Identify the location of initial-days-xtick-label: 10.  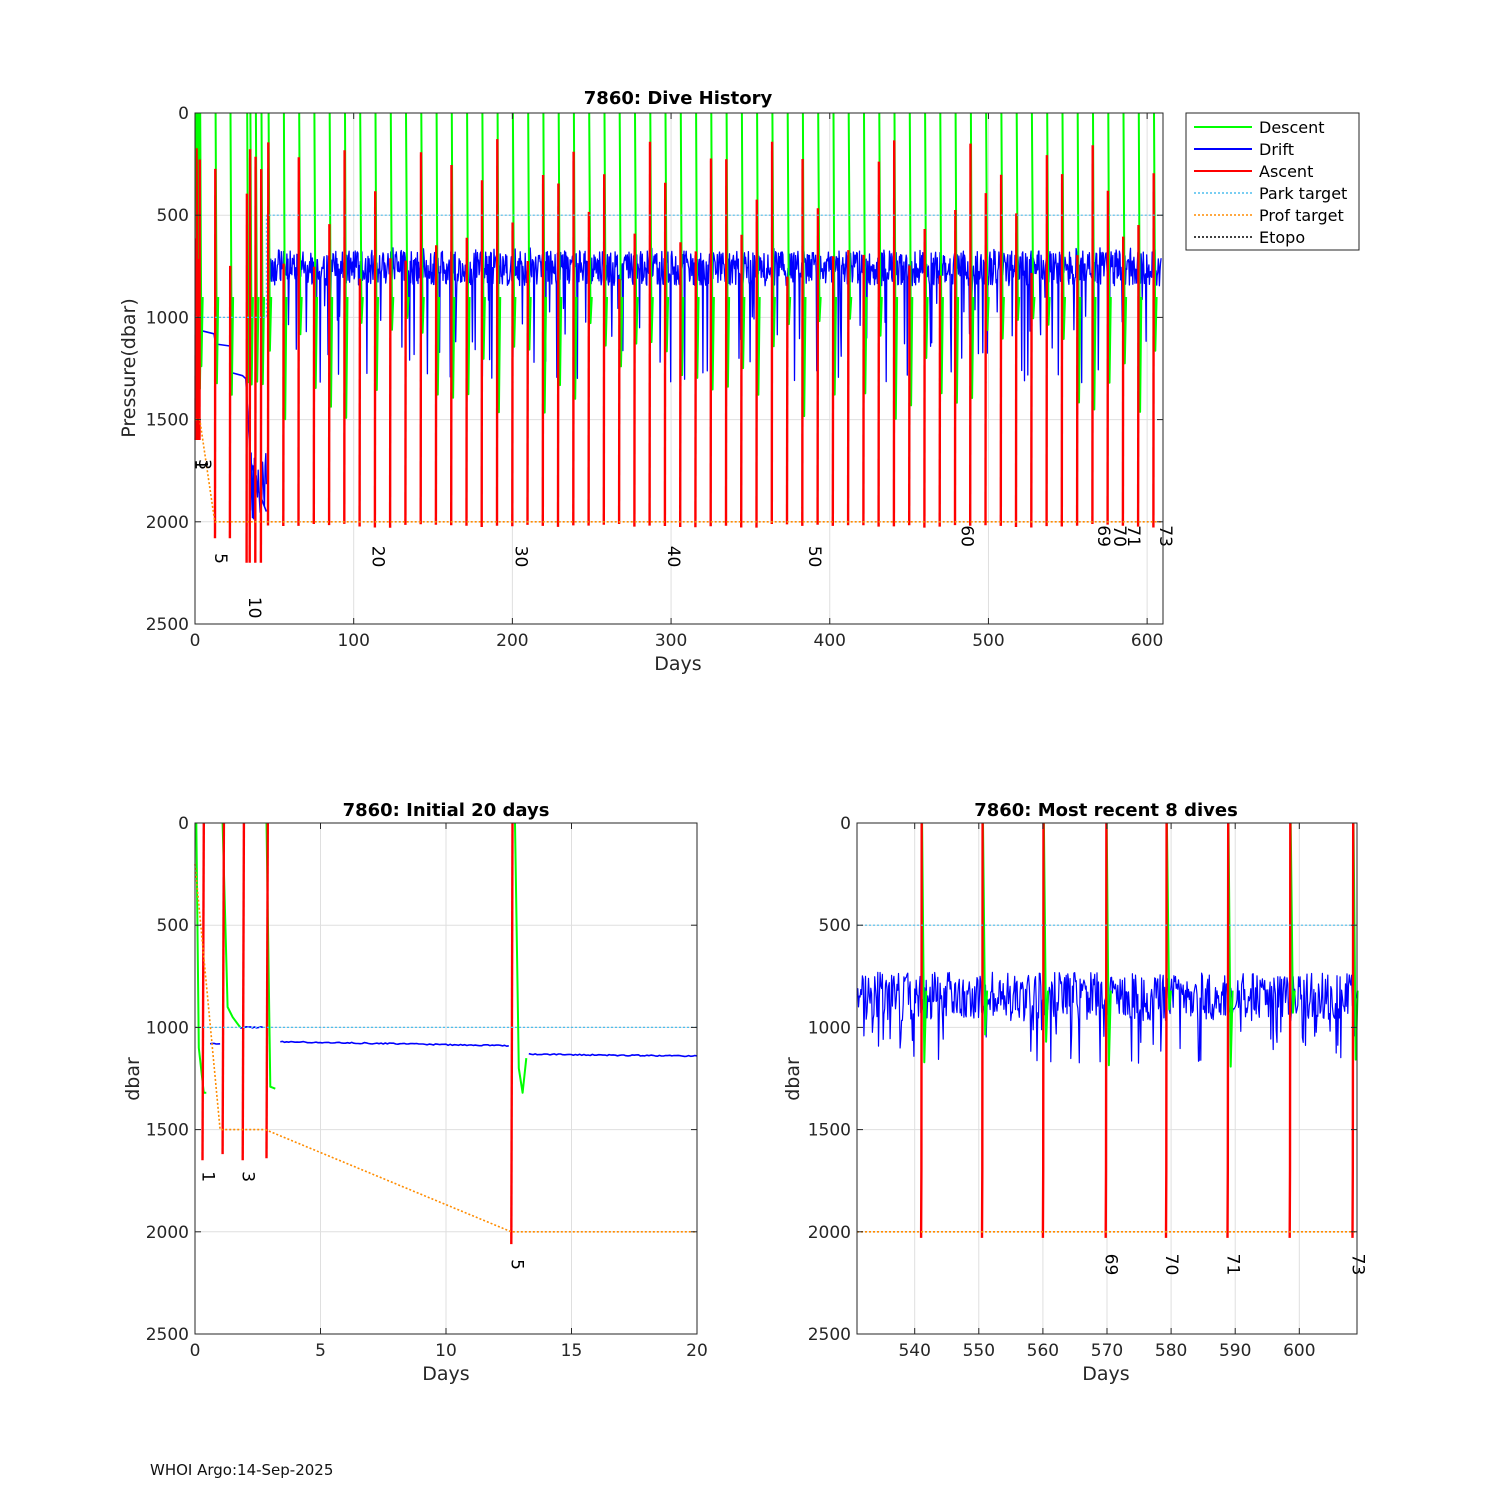
(446, 1351).